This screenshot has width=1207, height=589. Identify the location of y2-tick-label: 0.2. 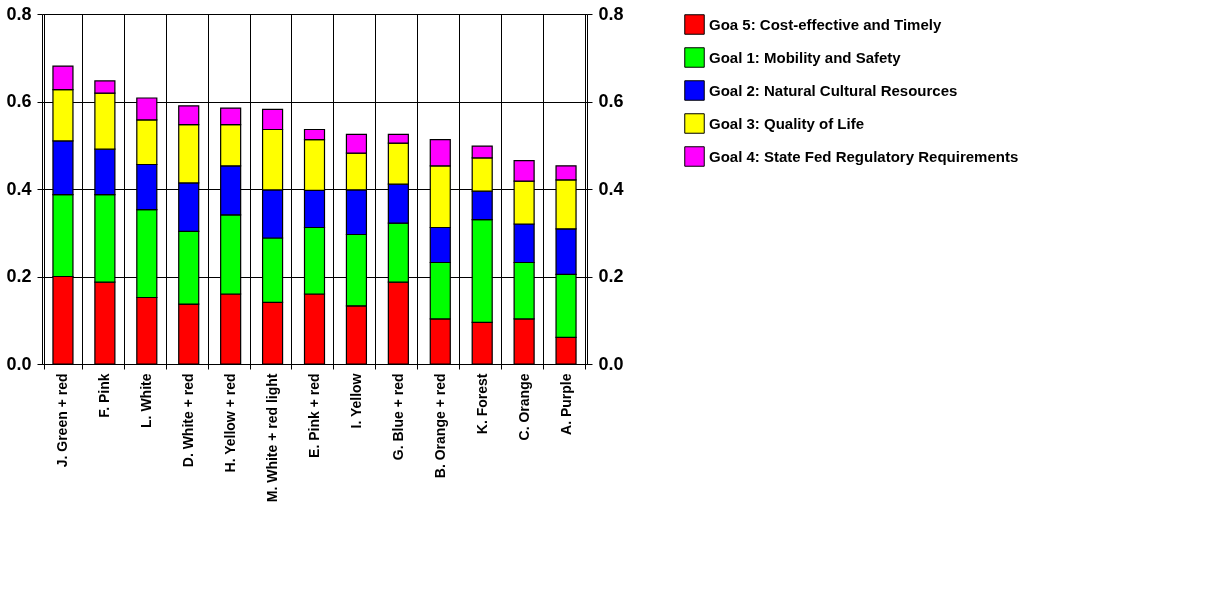
(611, 276).